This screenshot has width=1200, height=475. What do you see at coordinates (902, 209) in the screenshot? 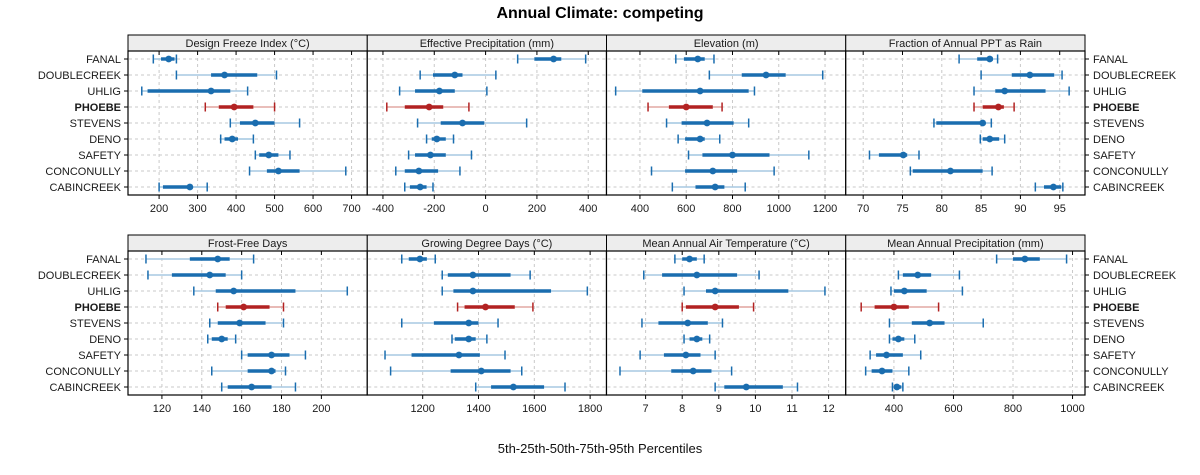
I see `axis-tick-label: 75` at bounding box center [902, 209].